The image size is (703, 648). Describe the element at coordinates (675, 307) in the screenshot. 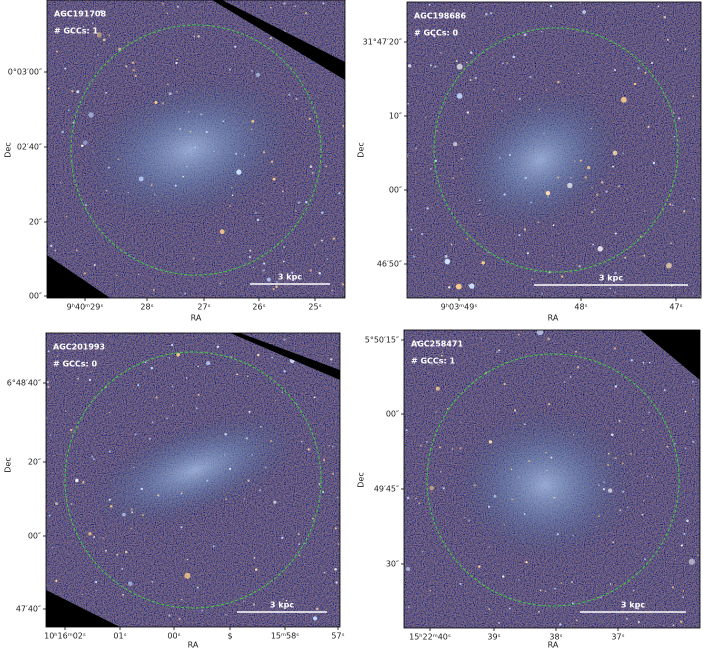

I see `x-tick-label: 47ˢ` at that location.